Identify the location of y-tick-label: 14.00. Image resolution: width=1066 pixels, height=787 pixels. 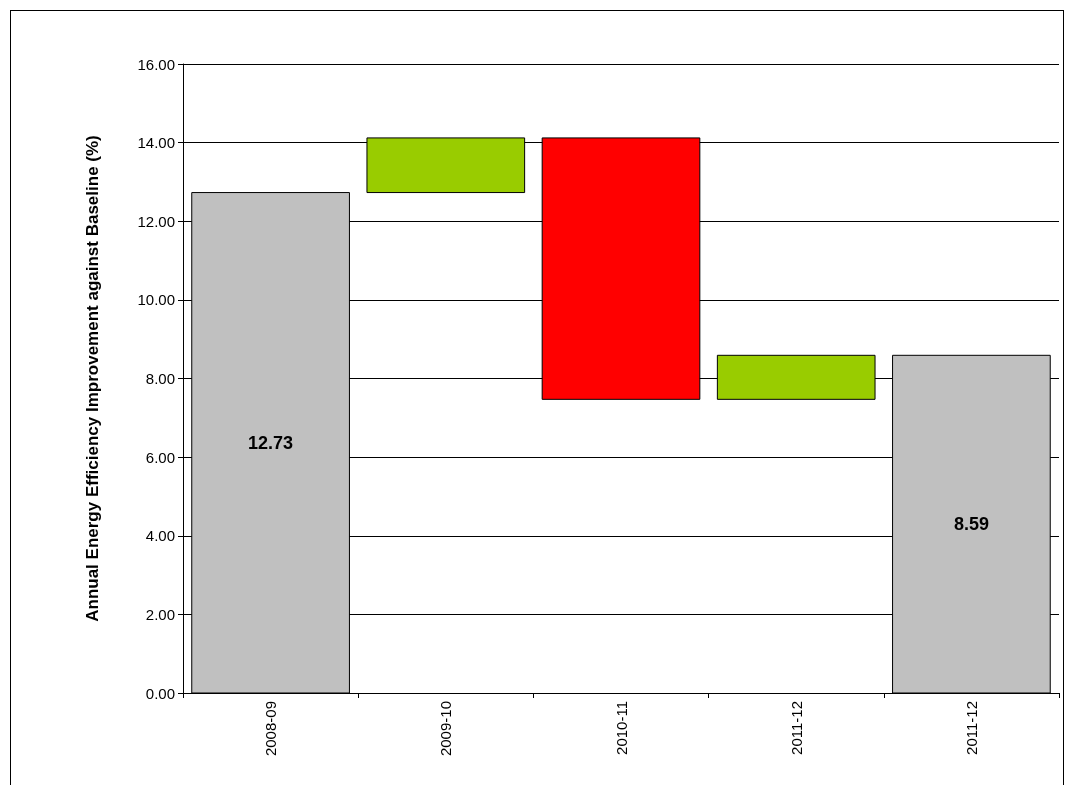
(156, 143).